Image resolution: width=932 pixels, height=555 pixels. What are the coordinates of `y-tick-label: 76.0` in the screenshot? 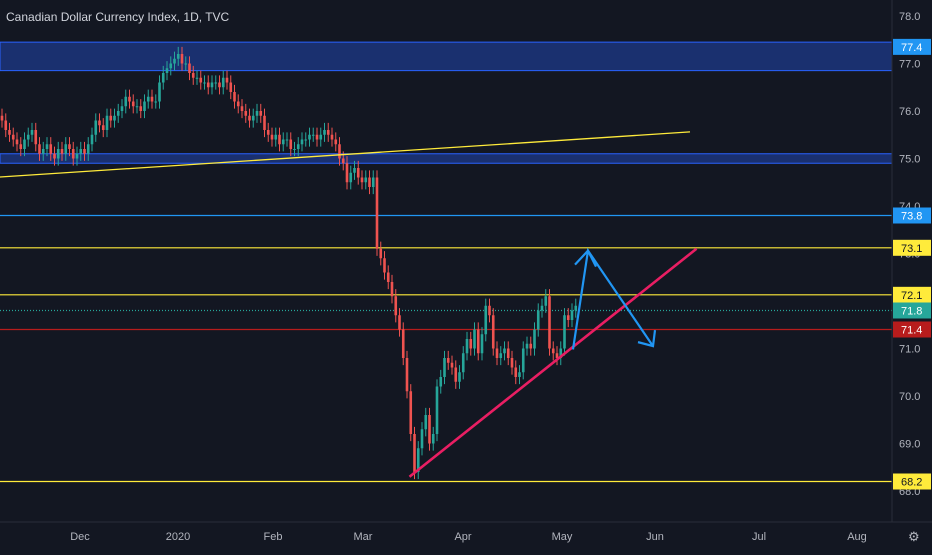 It's located at (909, 112).